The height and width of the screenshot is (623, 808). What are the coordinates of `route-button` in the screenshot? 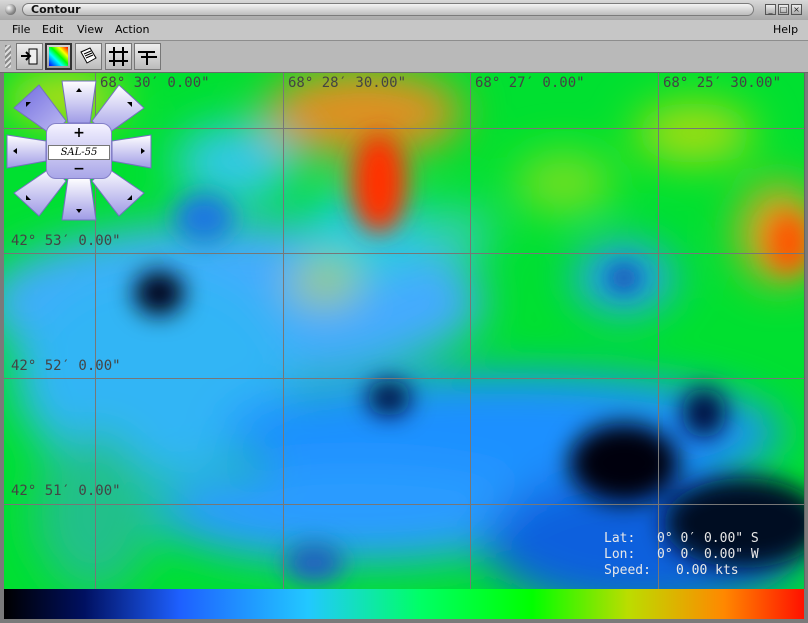 It's located at (147, 56).